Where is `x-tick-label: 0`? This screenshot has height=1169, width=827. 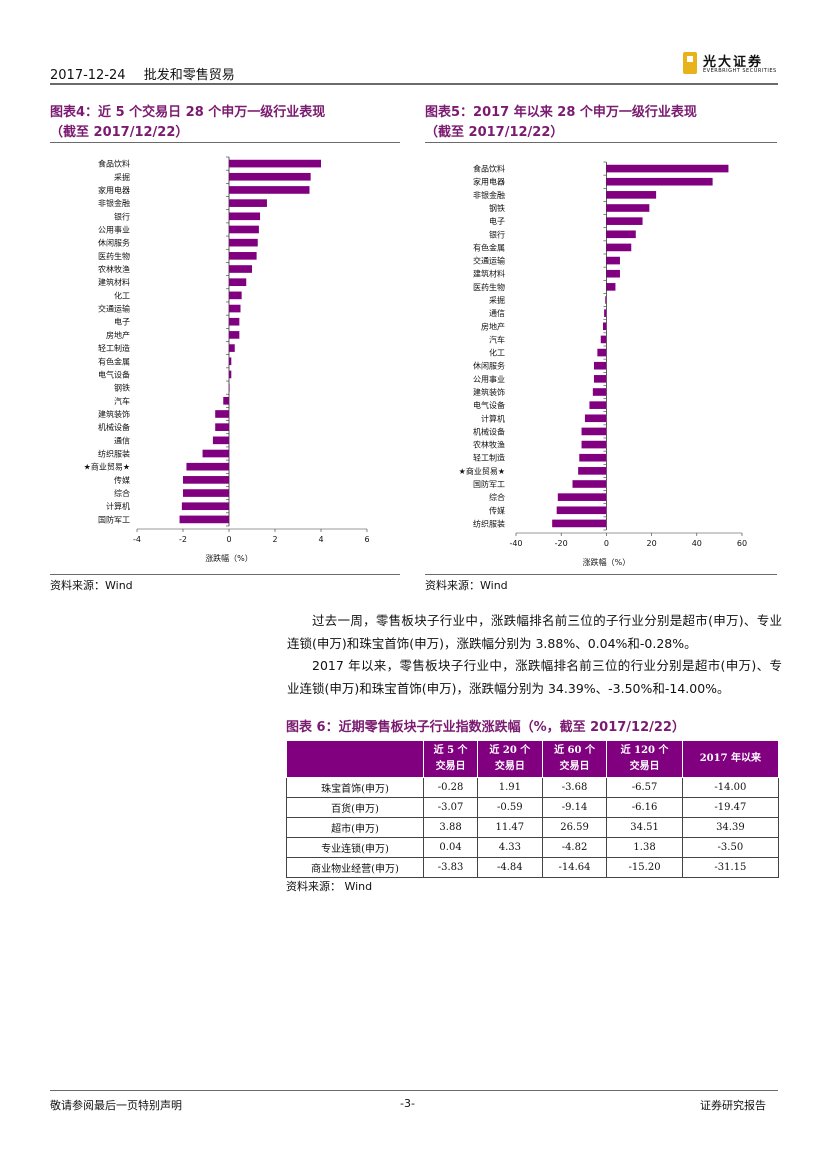
x-tick-label: 0 is located at coordinates (228, 539).